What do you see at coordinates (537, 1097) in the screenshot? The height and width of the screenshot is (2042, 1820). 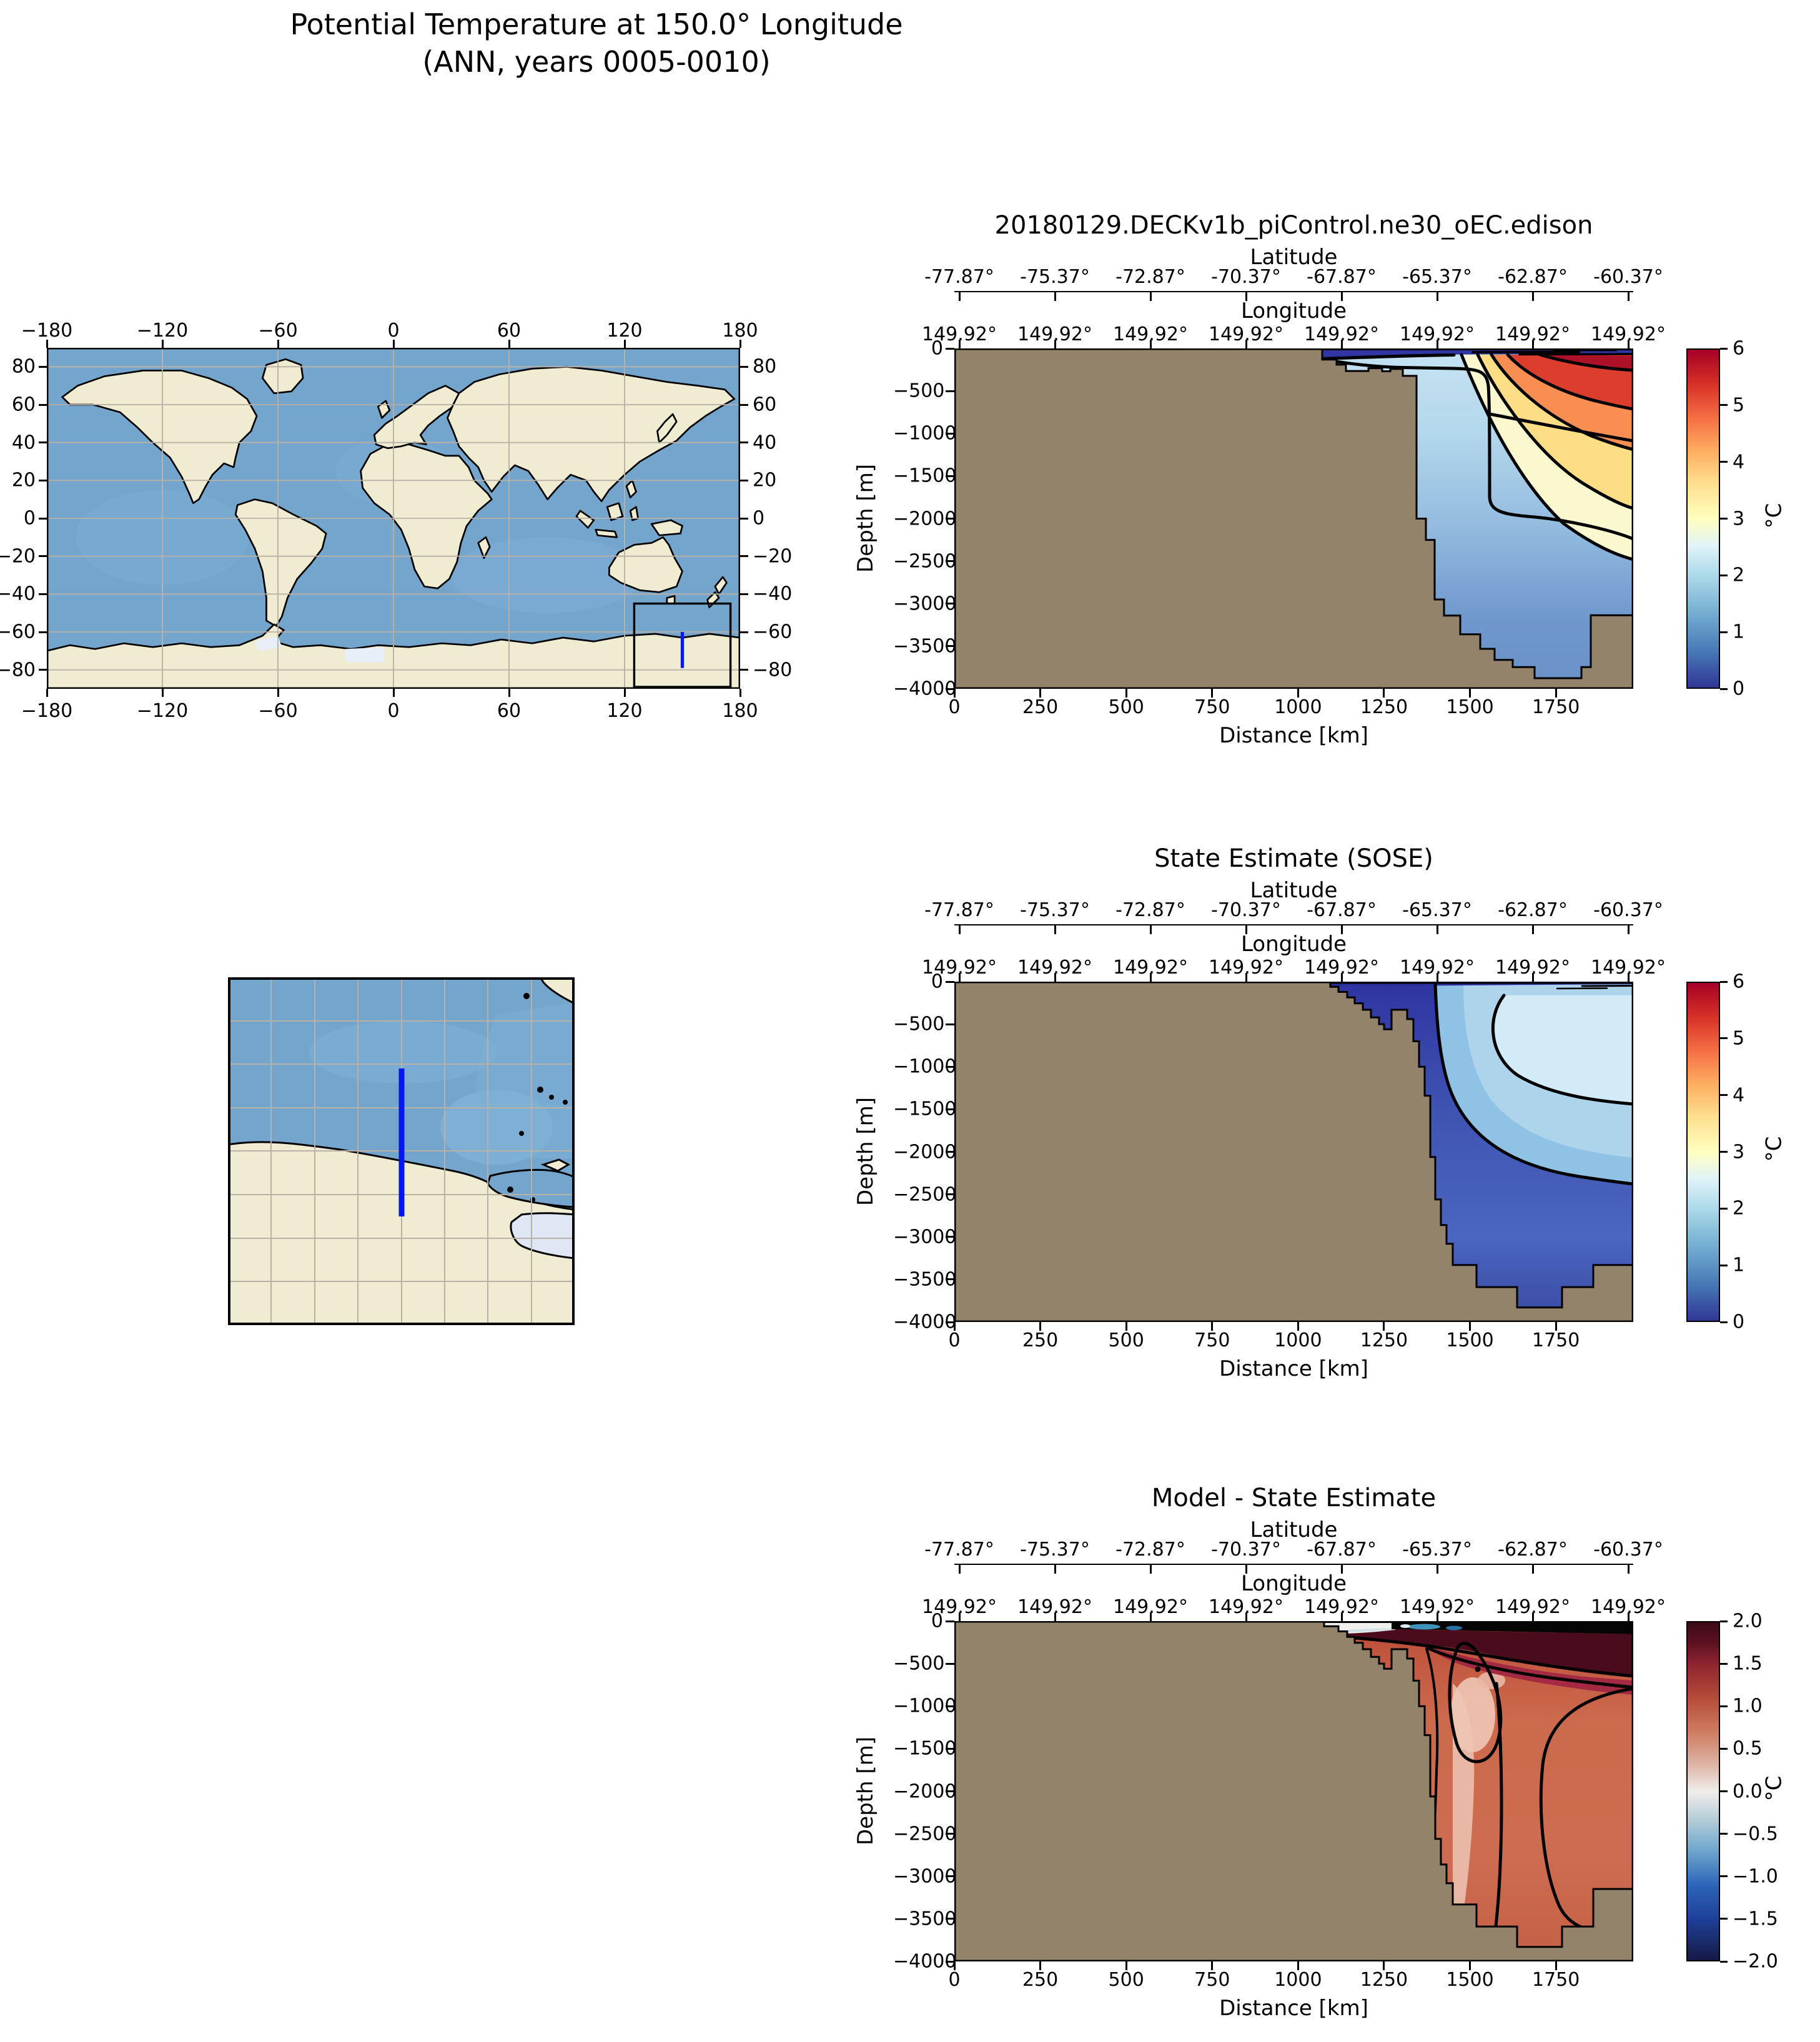 I see `inset-islands` at bounding box center [537, 1097].